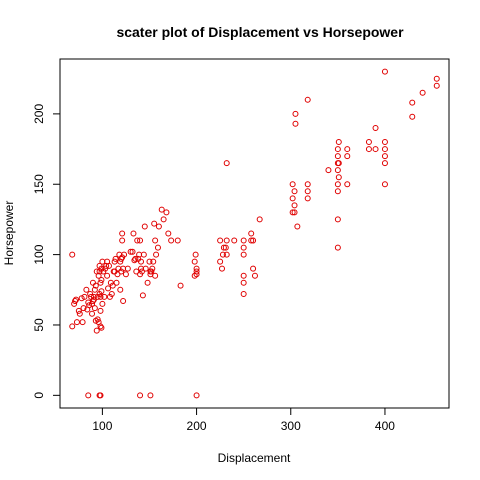 This screenshot has height=480, width=480. Describe the element at coordinates (385, 426) in the screenshot. I see `x-tick-label: 400` at that location.